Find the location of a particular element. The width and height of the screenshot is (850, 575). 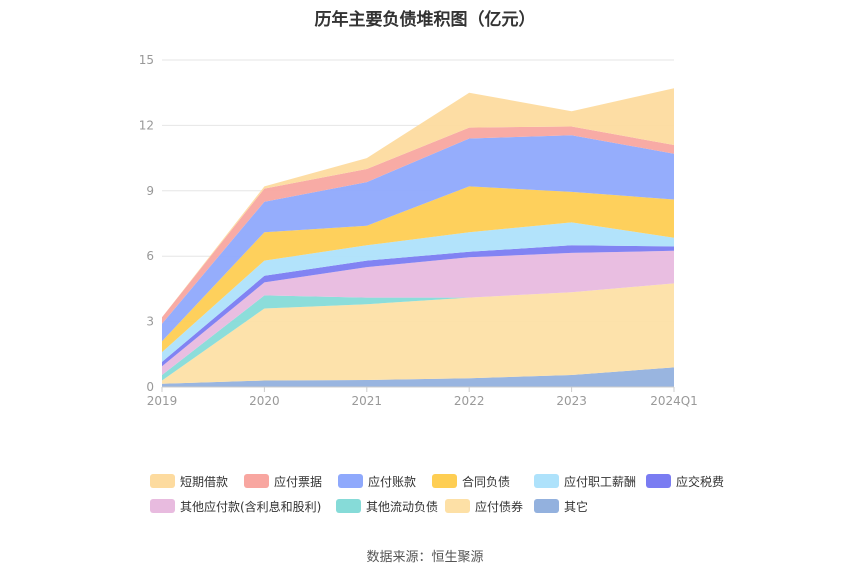

data-source: 数据来源：恒生聚源 is located at coordinates (425, 557).